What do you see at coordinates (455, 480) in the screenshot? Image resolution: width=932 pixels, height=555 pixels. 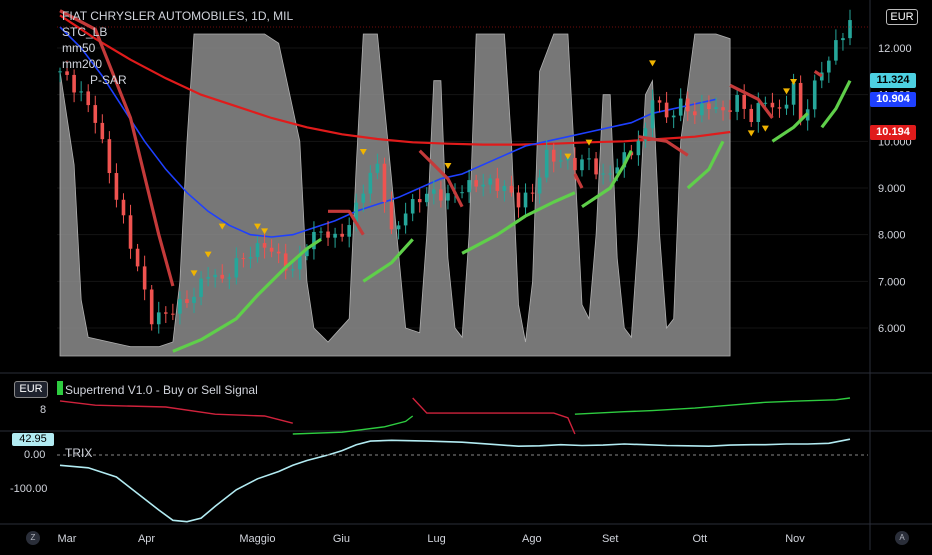 I see `trix-line` at bounding box center [455, 480].